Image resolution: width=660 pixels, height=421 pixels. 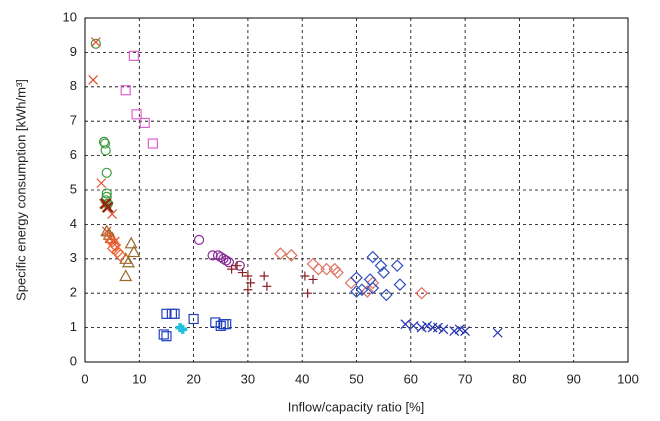 What do you see at coordinates (73, 154) in the screenshot?
I see `y-tick-label: 6` at bounding box center [73, 154].